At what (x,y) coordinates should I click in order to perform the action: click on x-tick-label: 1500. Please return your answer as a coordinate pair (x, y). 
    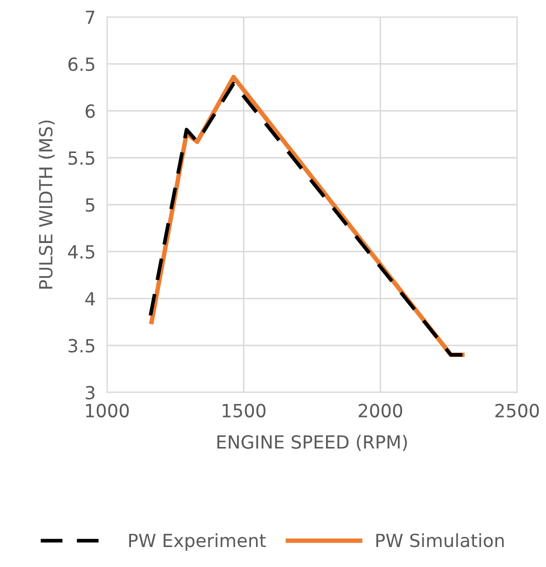
    Looking at the image, I should click on (244, 411).